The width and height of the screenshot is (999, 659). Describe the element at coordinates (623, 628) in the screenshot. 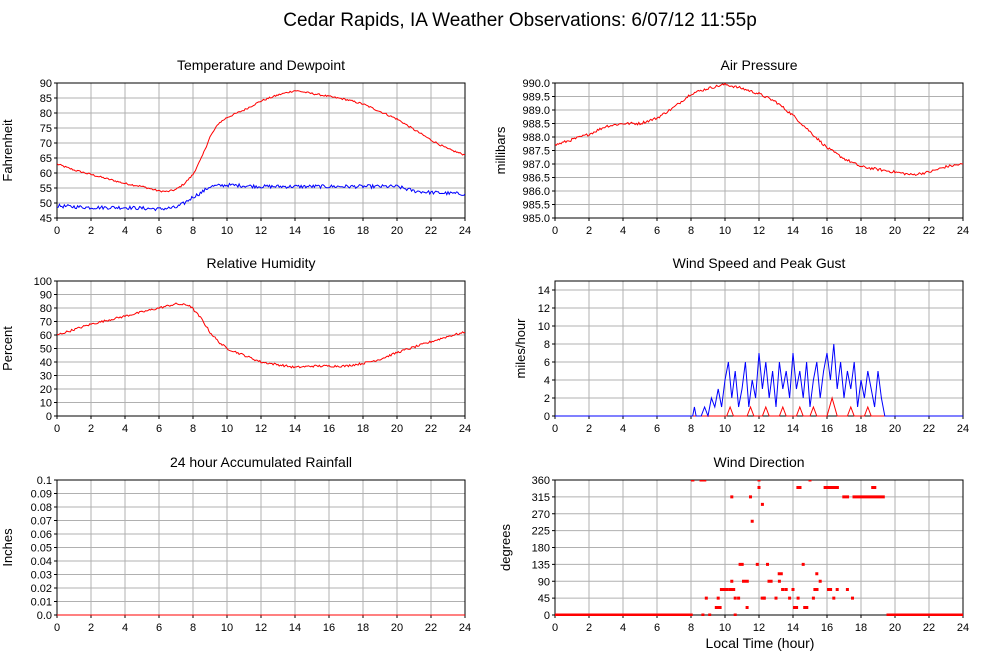

I see `direction-x-tick-label: 4` at that location.